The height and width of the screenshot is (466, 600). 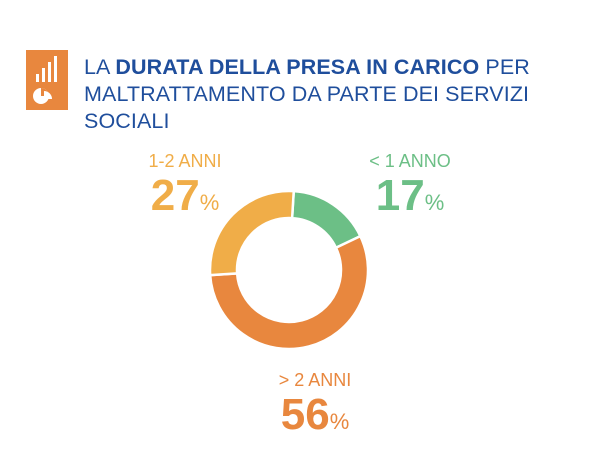 What do you see at coordinates (410, 161) in the screenshot?
I see `label-category: < 1 ANNO` at bounding box center [410, 161].